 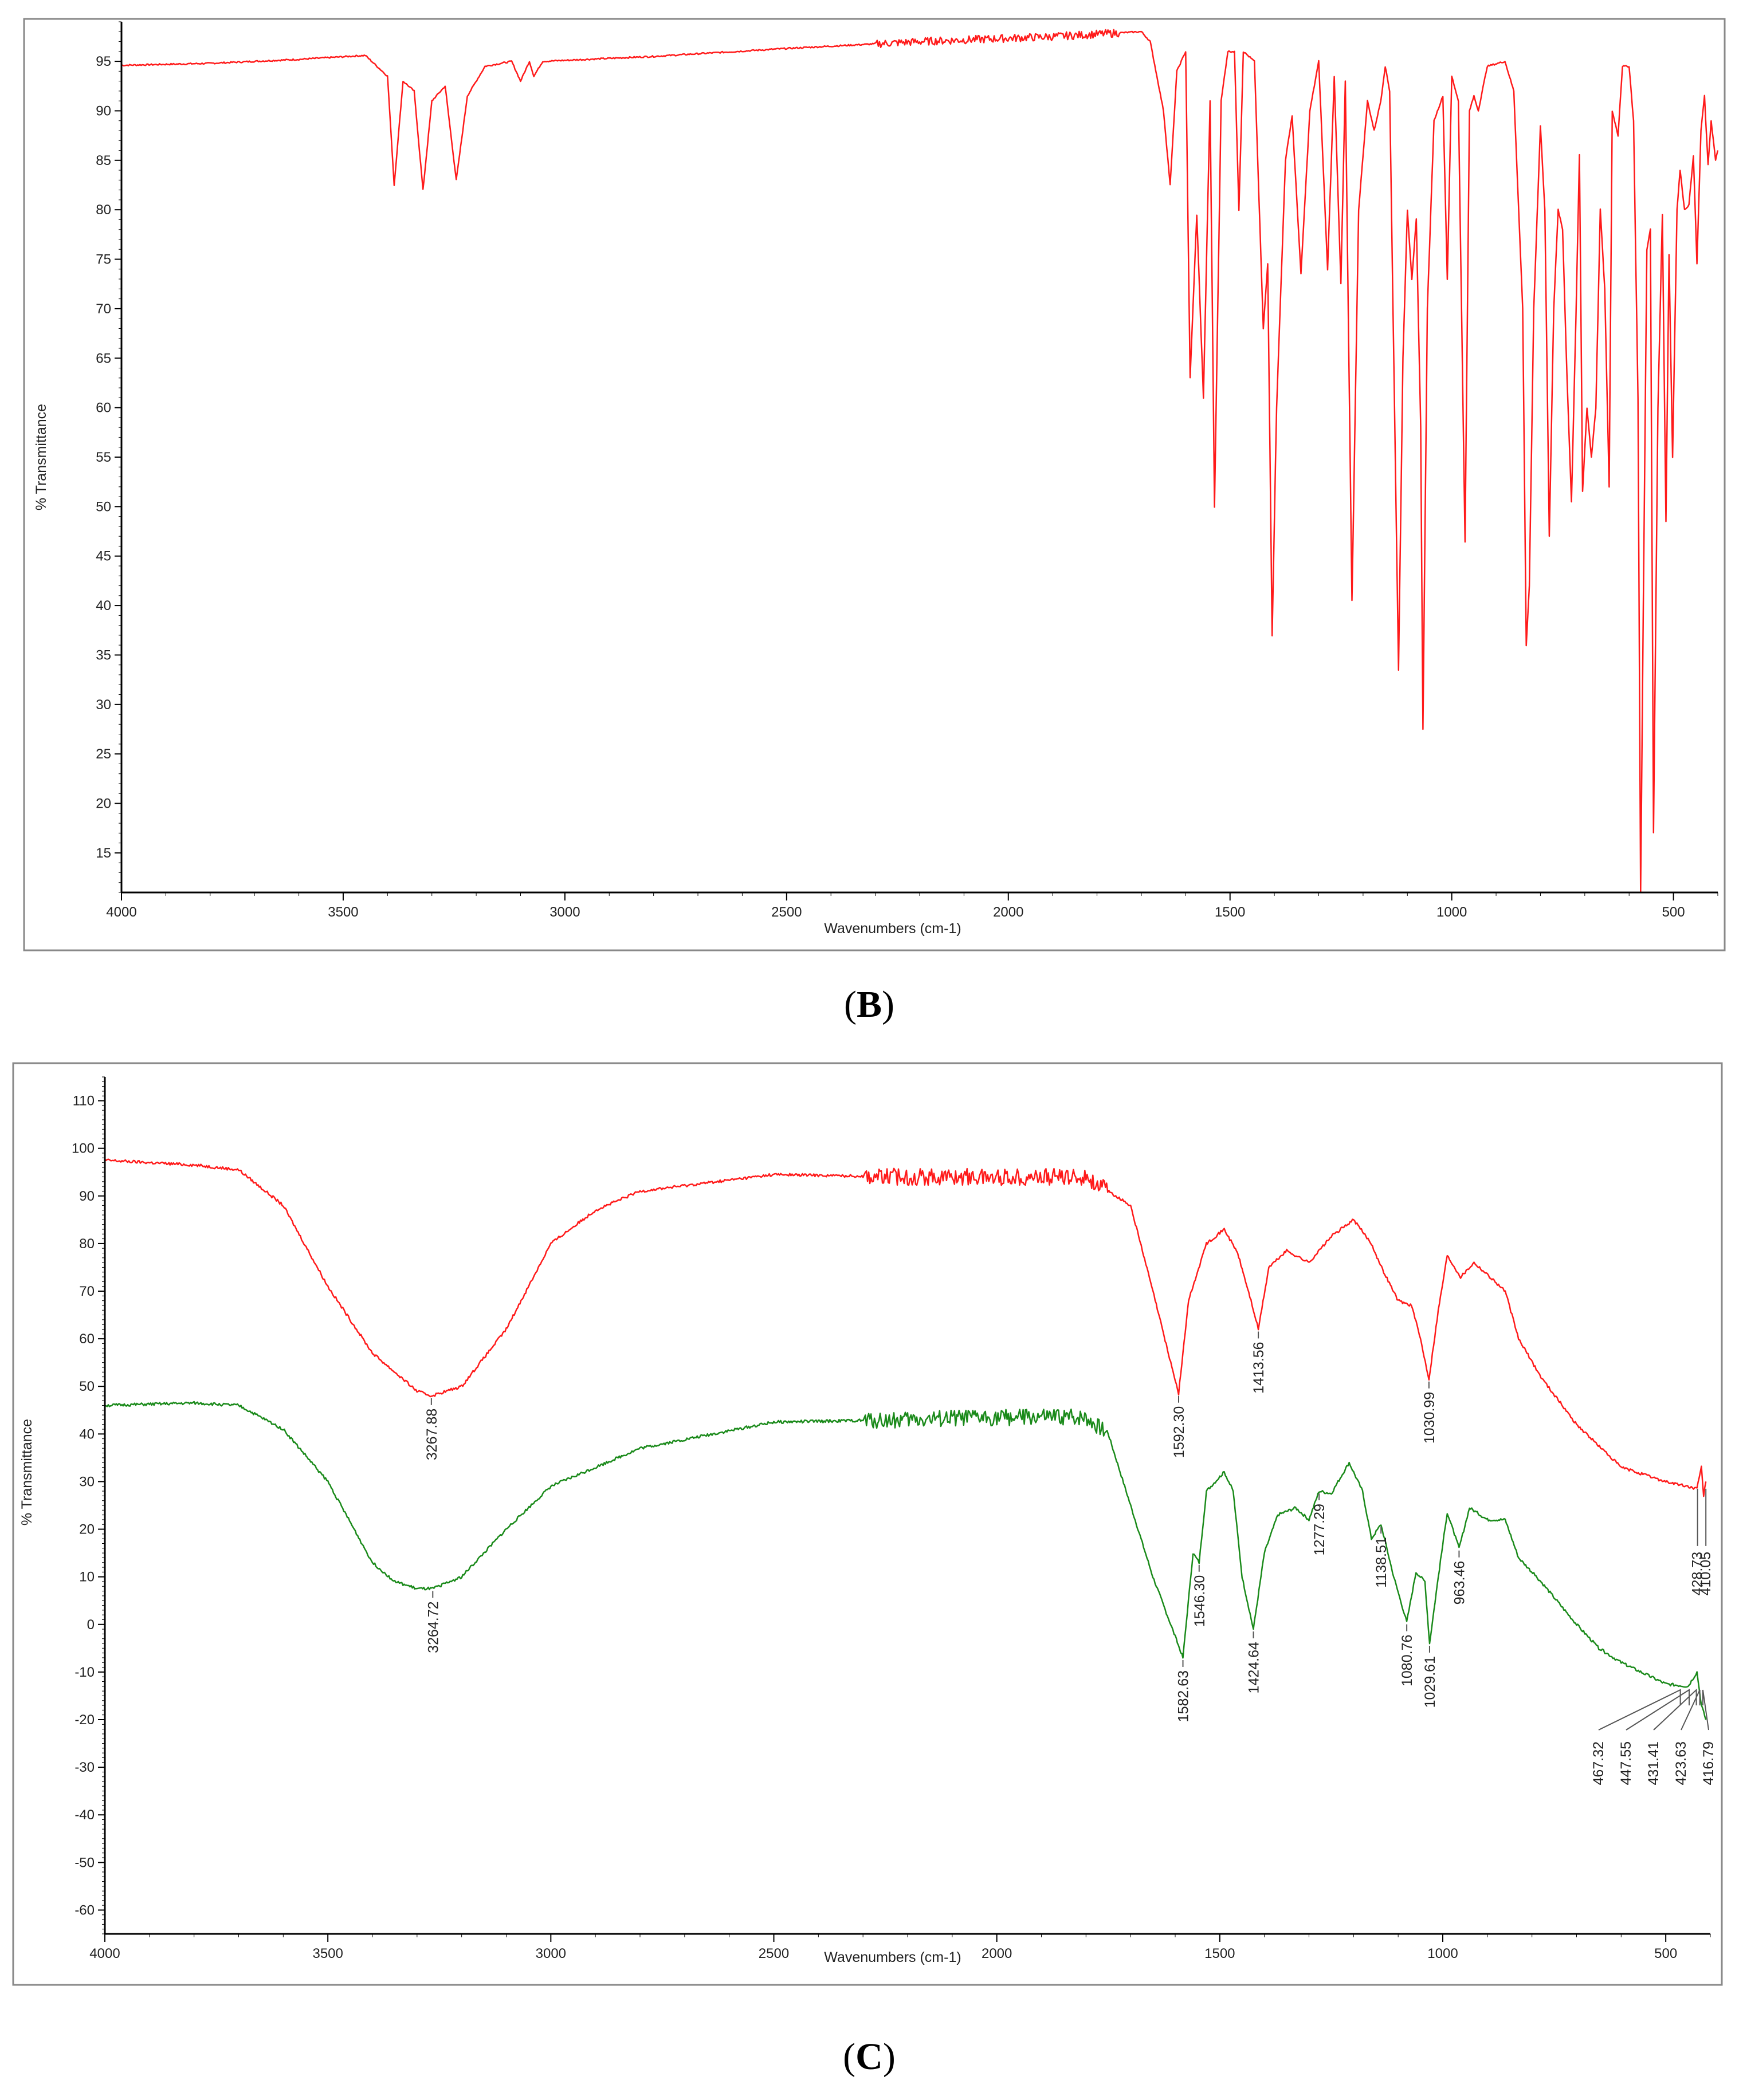 What do you see at coordinates (84, 1767) in the screenshot?
I see `y-tick-label: -30` at bounding box center [84, 1767].